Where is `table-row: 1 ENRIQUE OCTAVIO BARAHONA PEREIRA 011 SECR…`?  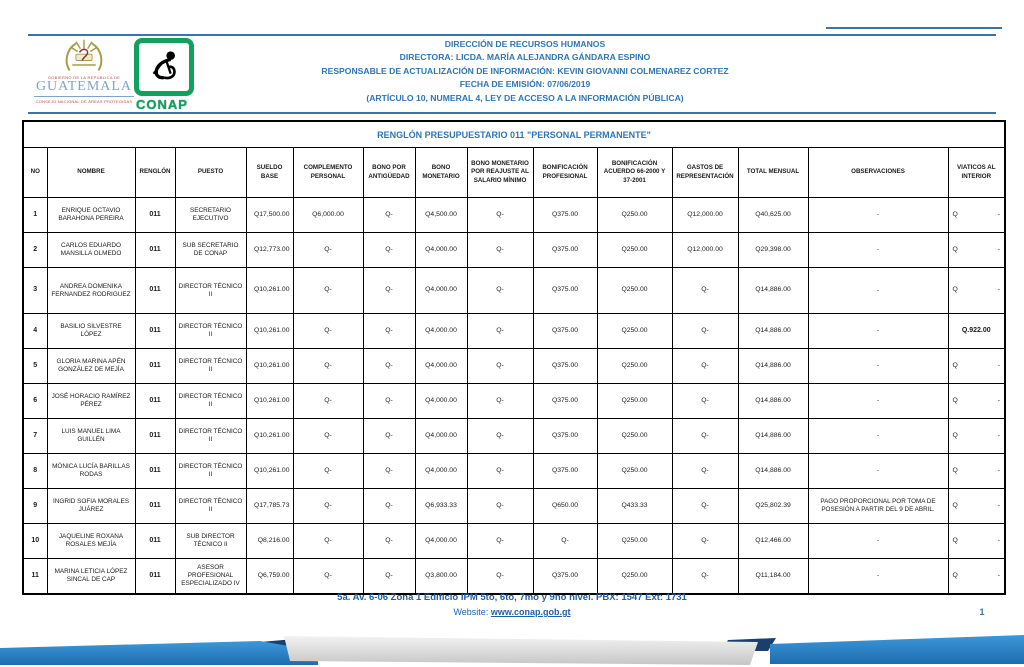
table-row: 1 ENRIQUE OCTAVIO BARAHONA PEREIRA 011 SECR… is located at coordinates (514, 215).